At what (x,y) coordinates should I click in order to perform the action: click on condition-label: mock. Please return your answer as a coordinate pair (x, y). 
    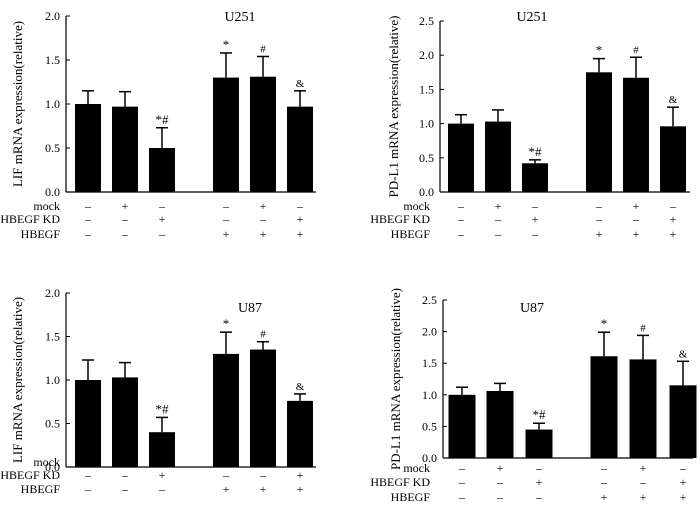
    Looking at the image, I should click on (46, 206).